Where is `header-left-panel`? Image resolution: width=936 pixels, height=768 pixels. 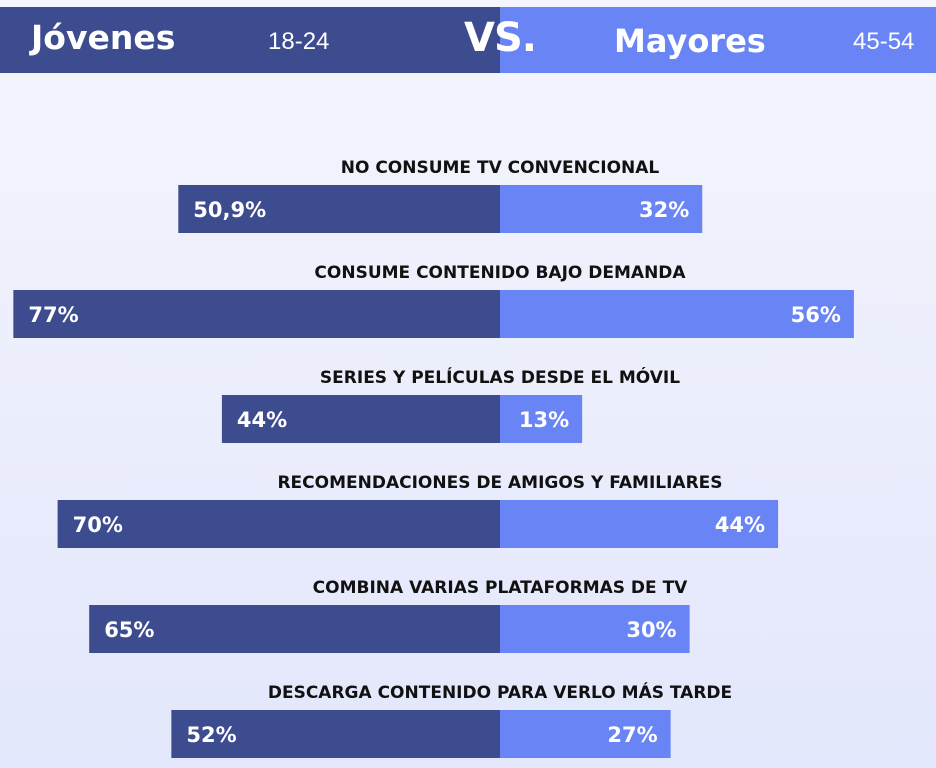
header-left-panel is located at coordinates (250, 40).